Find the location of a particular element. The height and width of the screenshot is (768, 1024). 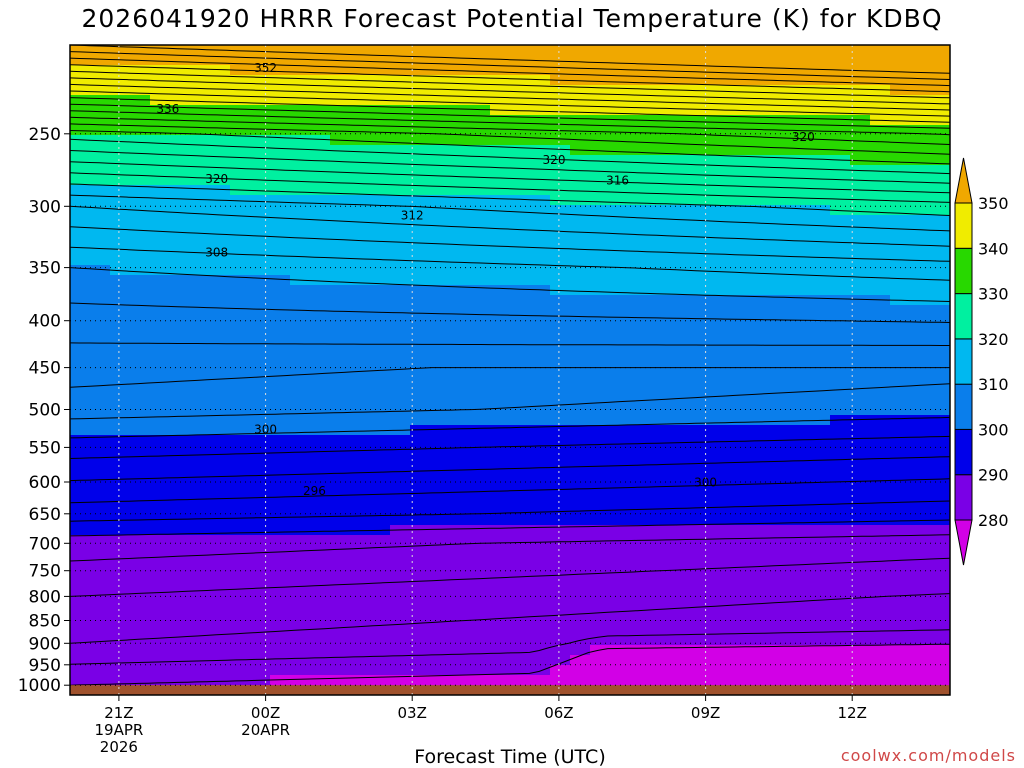

y-tick-label: 700 is located at coordinates (45, 544).